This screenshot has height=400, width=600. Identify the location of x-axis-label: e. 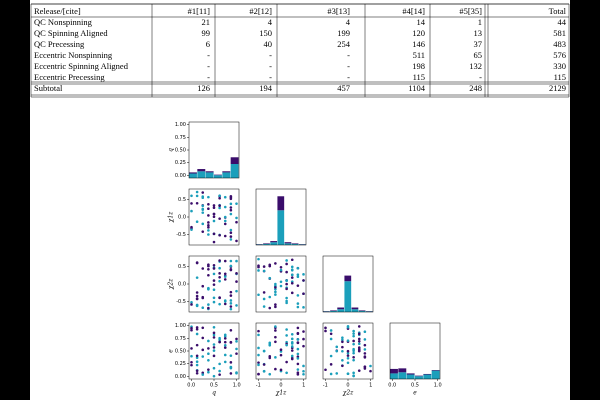
(415, 393).